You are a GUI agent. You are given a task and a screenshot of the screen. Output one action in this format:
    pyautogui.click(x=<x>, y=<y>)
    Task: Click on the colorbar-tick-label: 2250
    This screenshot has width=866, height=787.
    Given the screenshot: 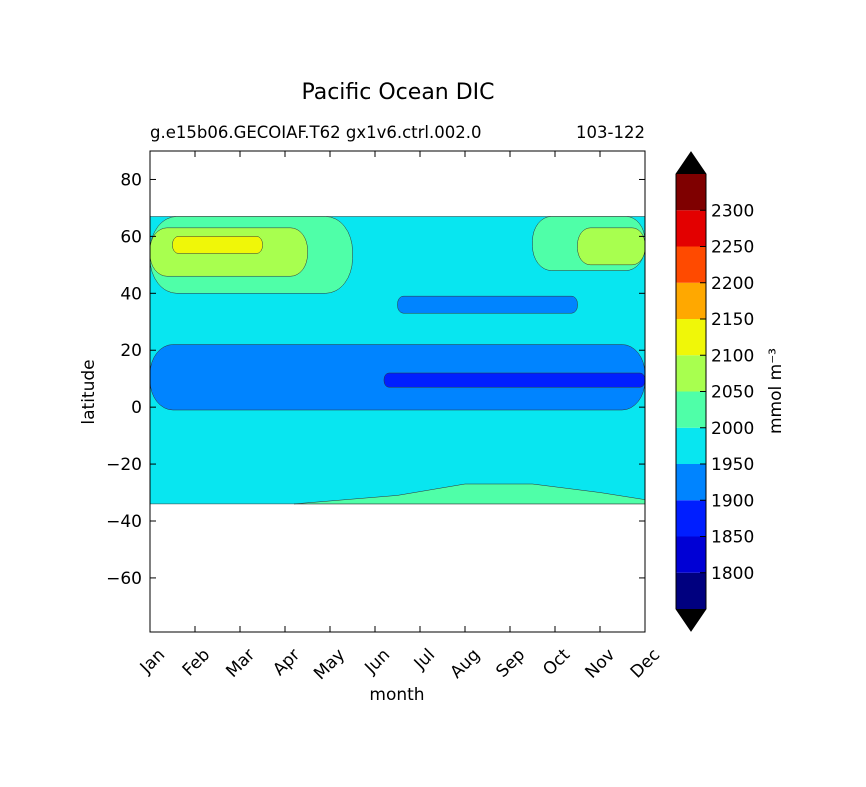 What is the action you would take?
    pyautogui.click(x=732, y=248)
    